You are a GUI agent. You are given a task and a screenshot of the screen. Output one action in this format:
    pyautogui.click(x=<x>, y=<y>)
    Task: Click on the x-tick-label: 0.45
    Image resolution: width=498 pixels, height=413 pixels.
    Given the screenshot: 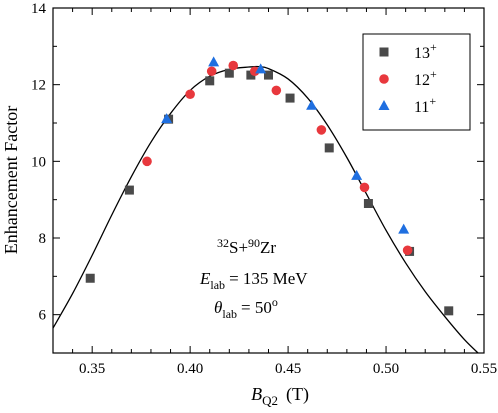 What is the action you would take?
    pyautogui.click(x=288, y=369)
    